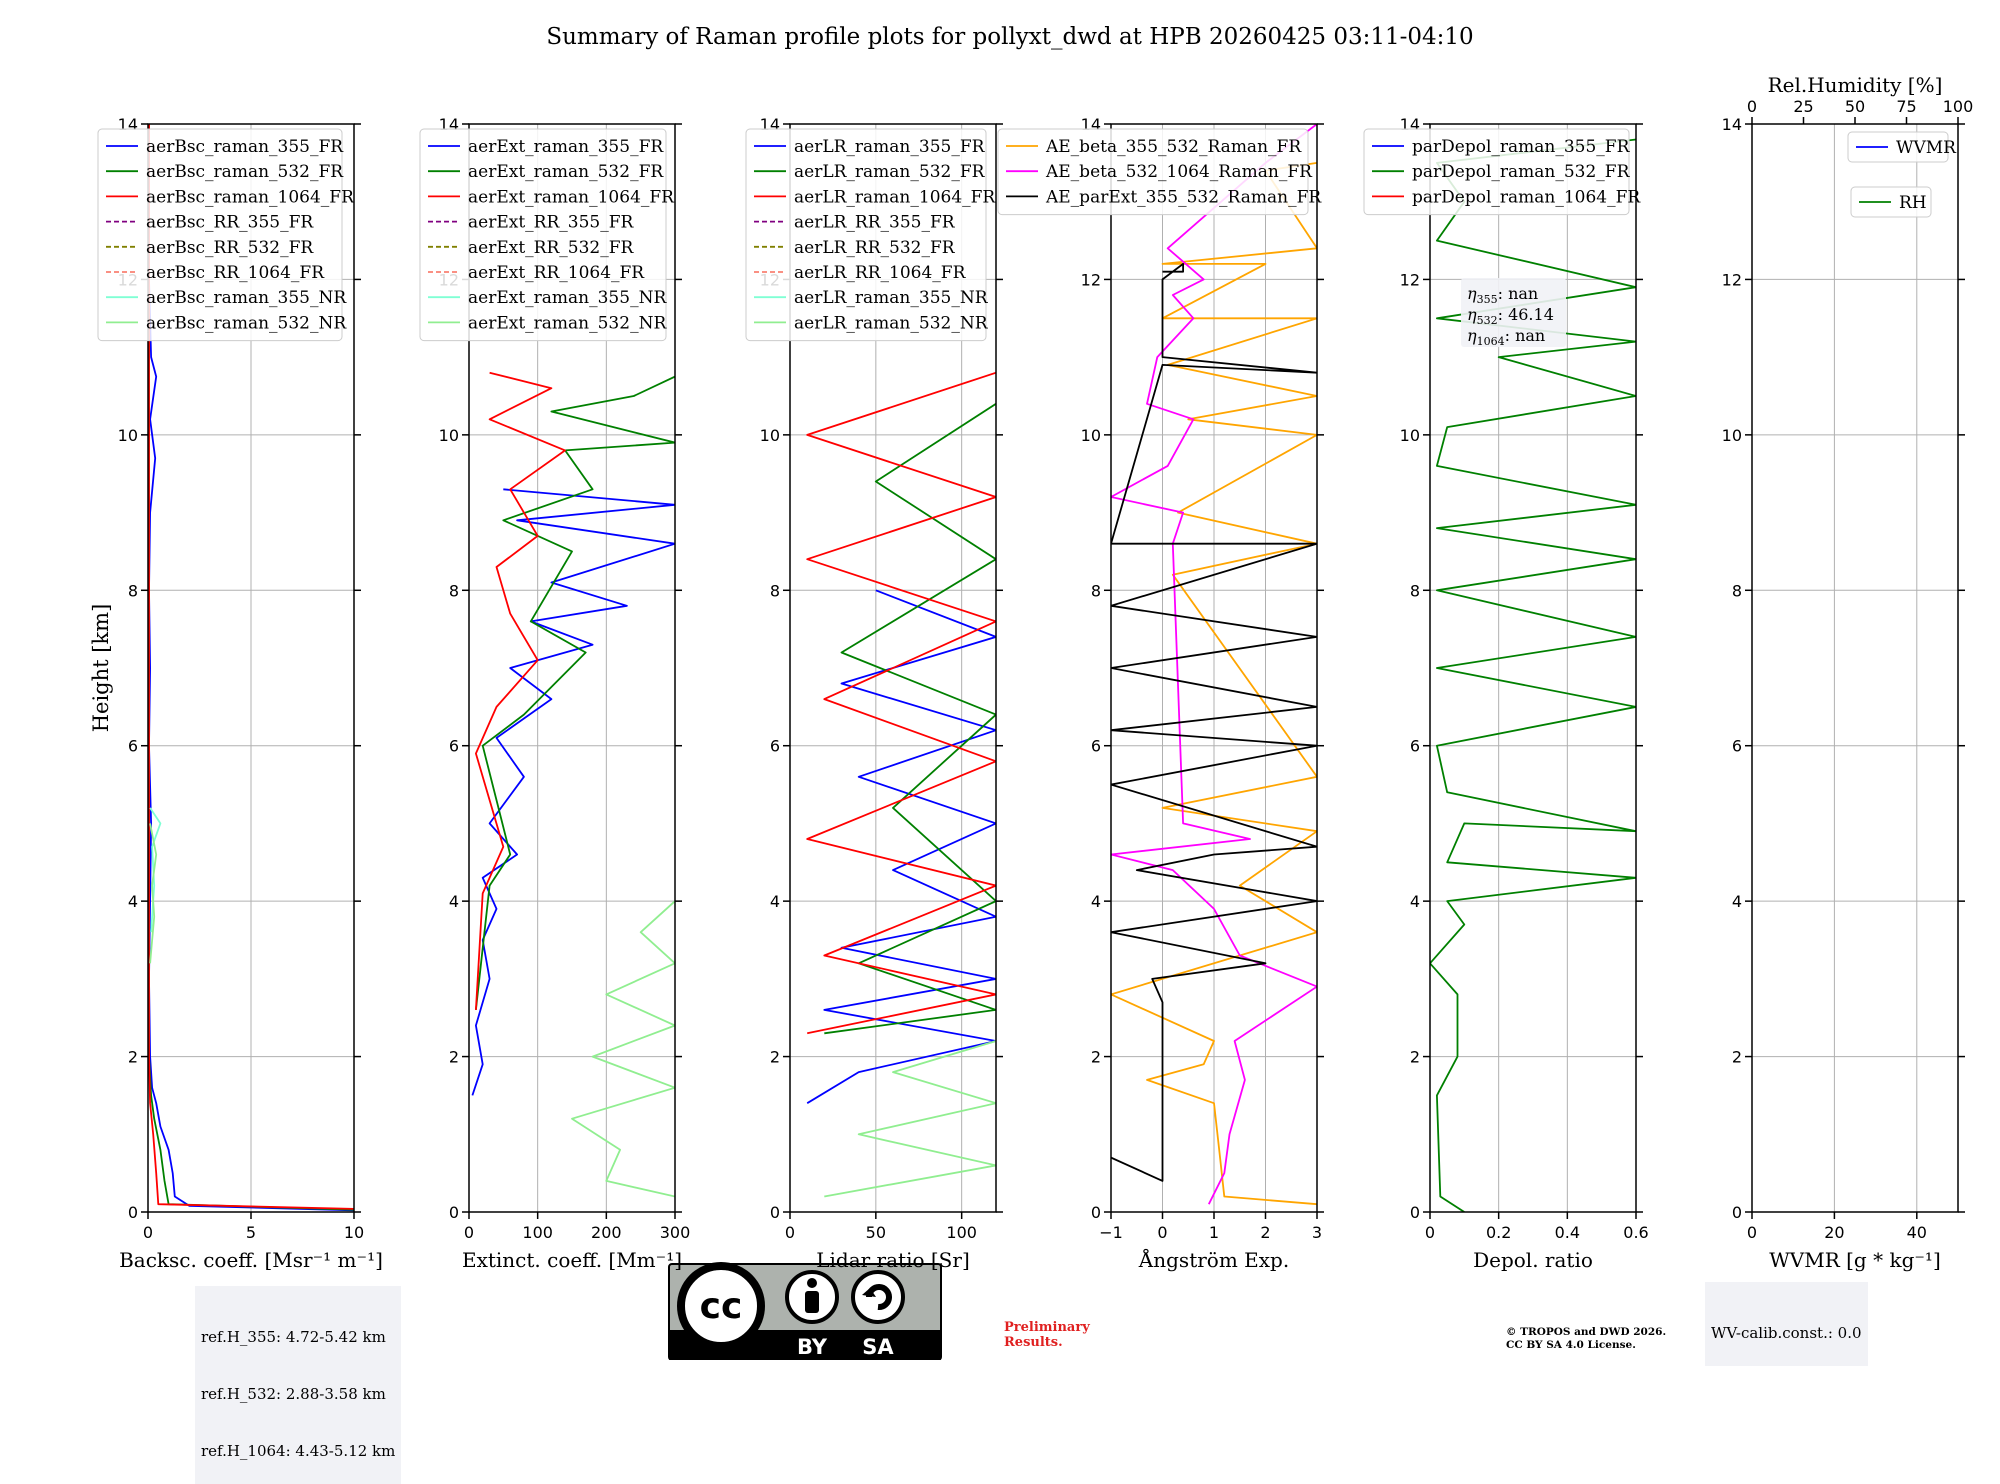  What do you see at coordinates (1586, 1332) in the screenshot?
I see `copyright-line-1: © TROPOS and DWD 2026.` at bounding box center [1586, 1332].